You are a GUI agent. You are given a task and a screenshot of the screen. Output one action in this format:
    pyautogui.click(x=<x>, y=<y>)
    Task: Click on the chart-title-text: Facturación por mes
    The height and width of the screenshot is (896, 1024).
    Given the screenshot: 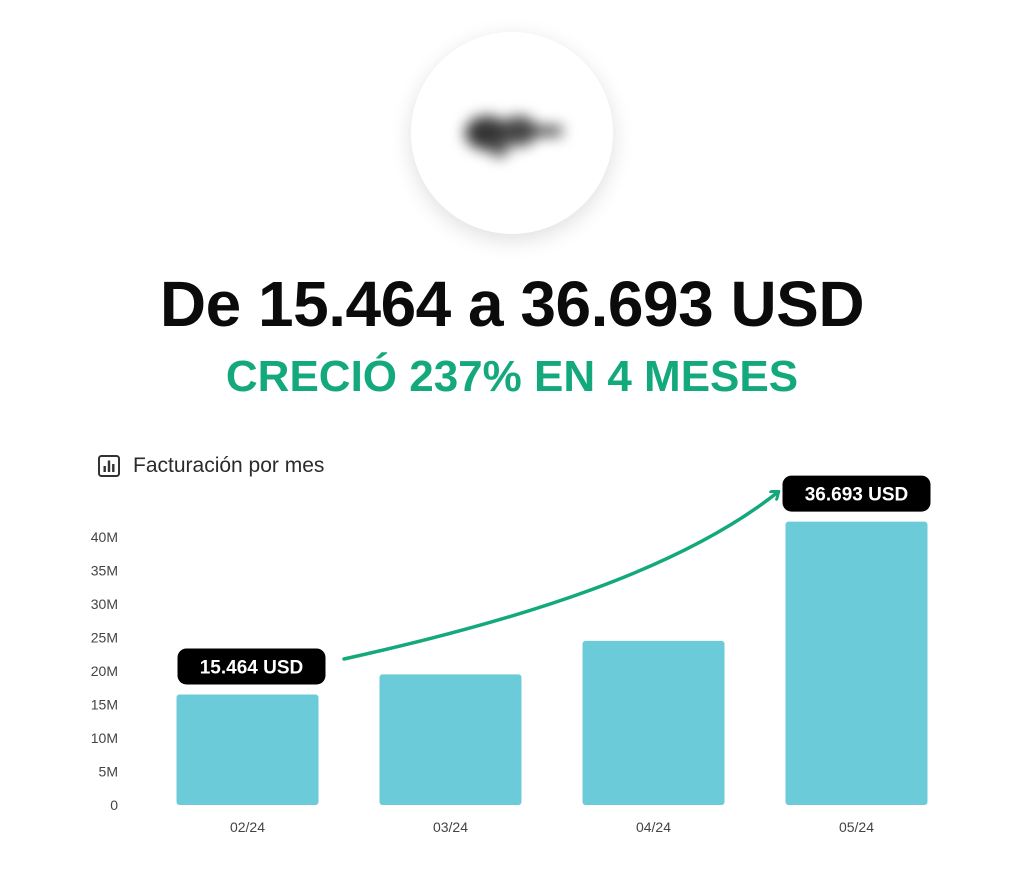 What is the action you would take?
    pyautogui.click(x=229, y=465)
    